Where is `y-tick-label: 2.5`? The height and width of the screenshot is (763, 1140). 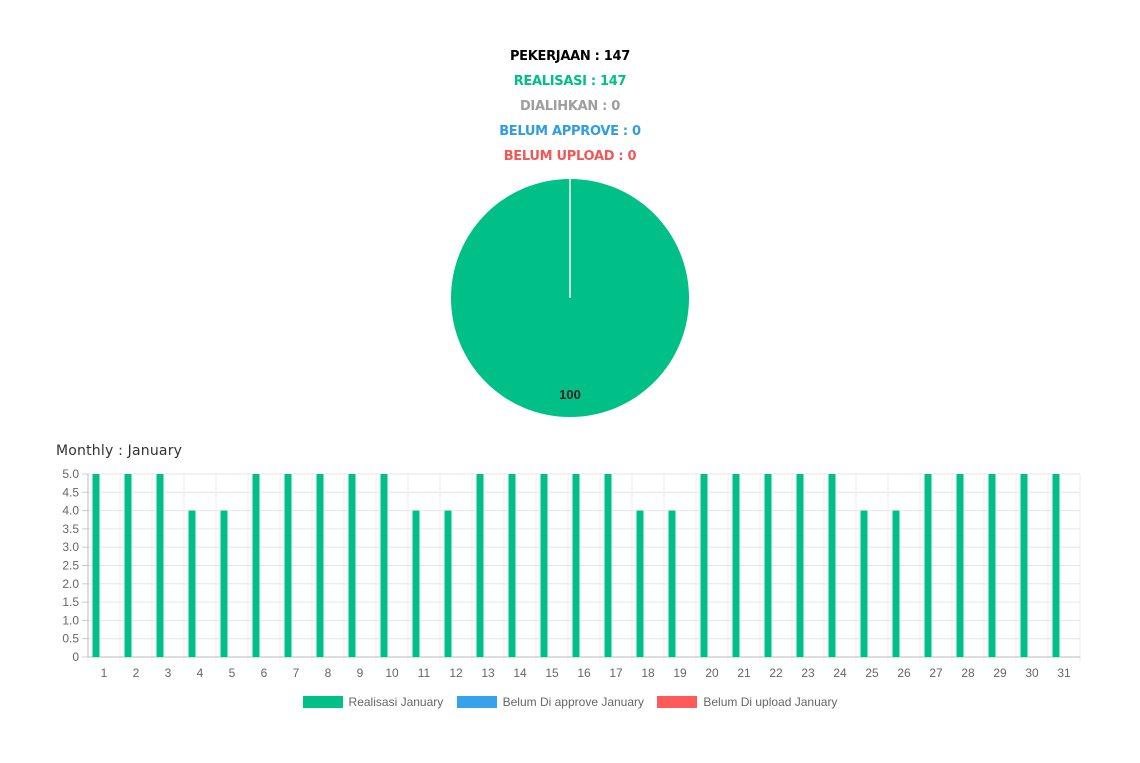
y-tick-label: 2.5 is located at coordinates (70, 566).